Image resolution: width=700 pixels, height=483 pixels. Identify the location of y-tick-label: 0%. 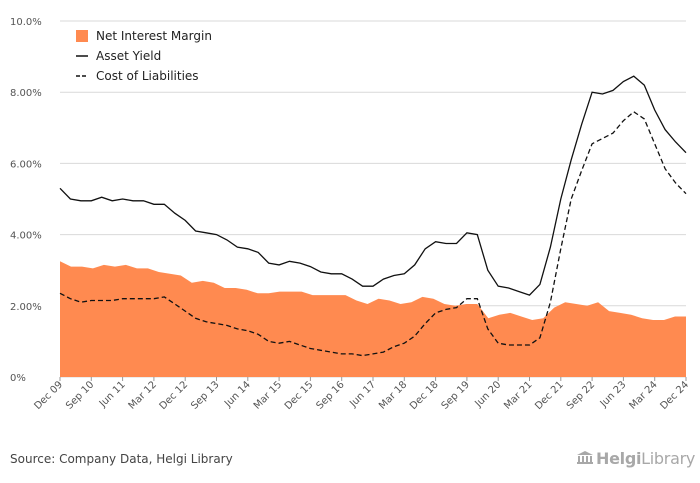
(18, 378).